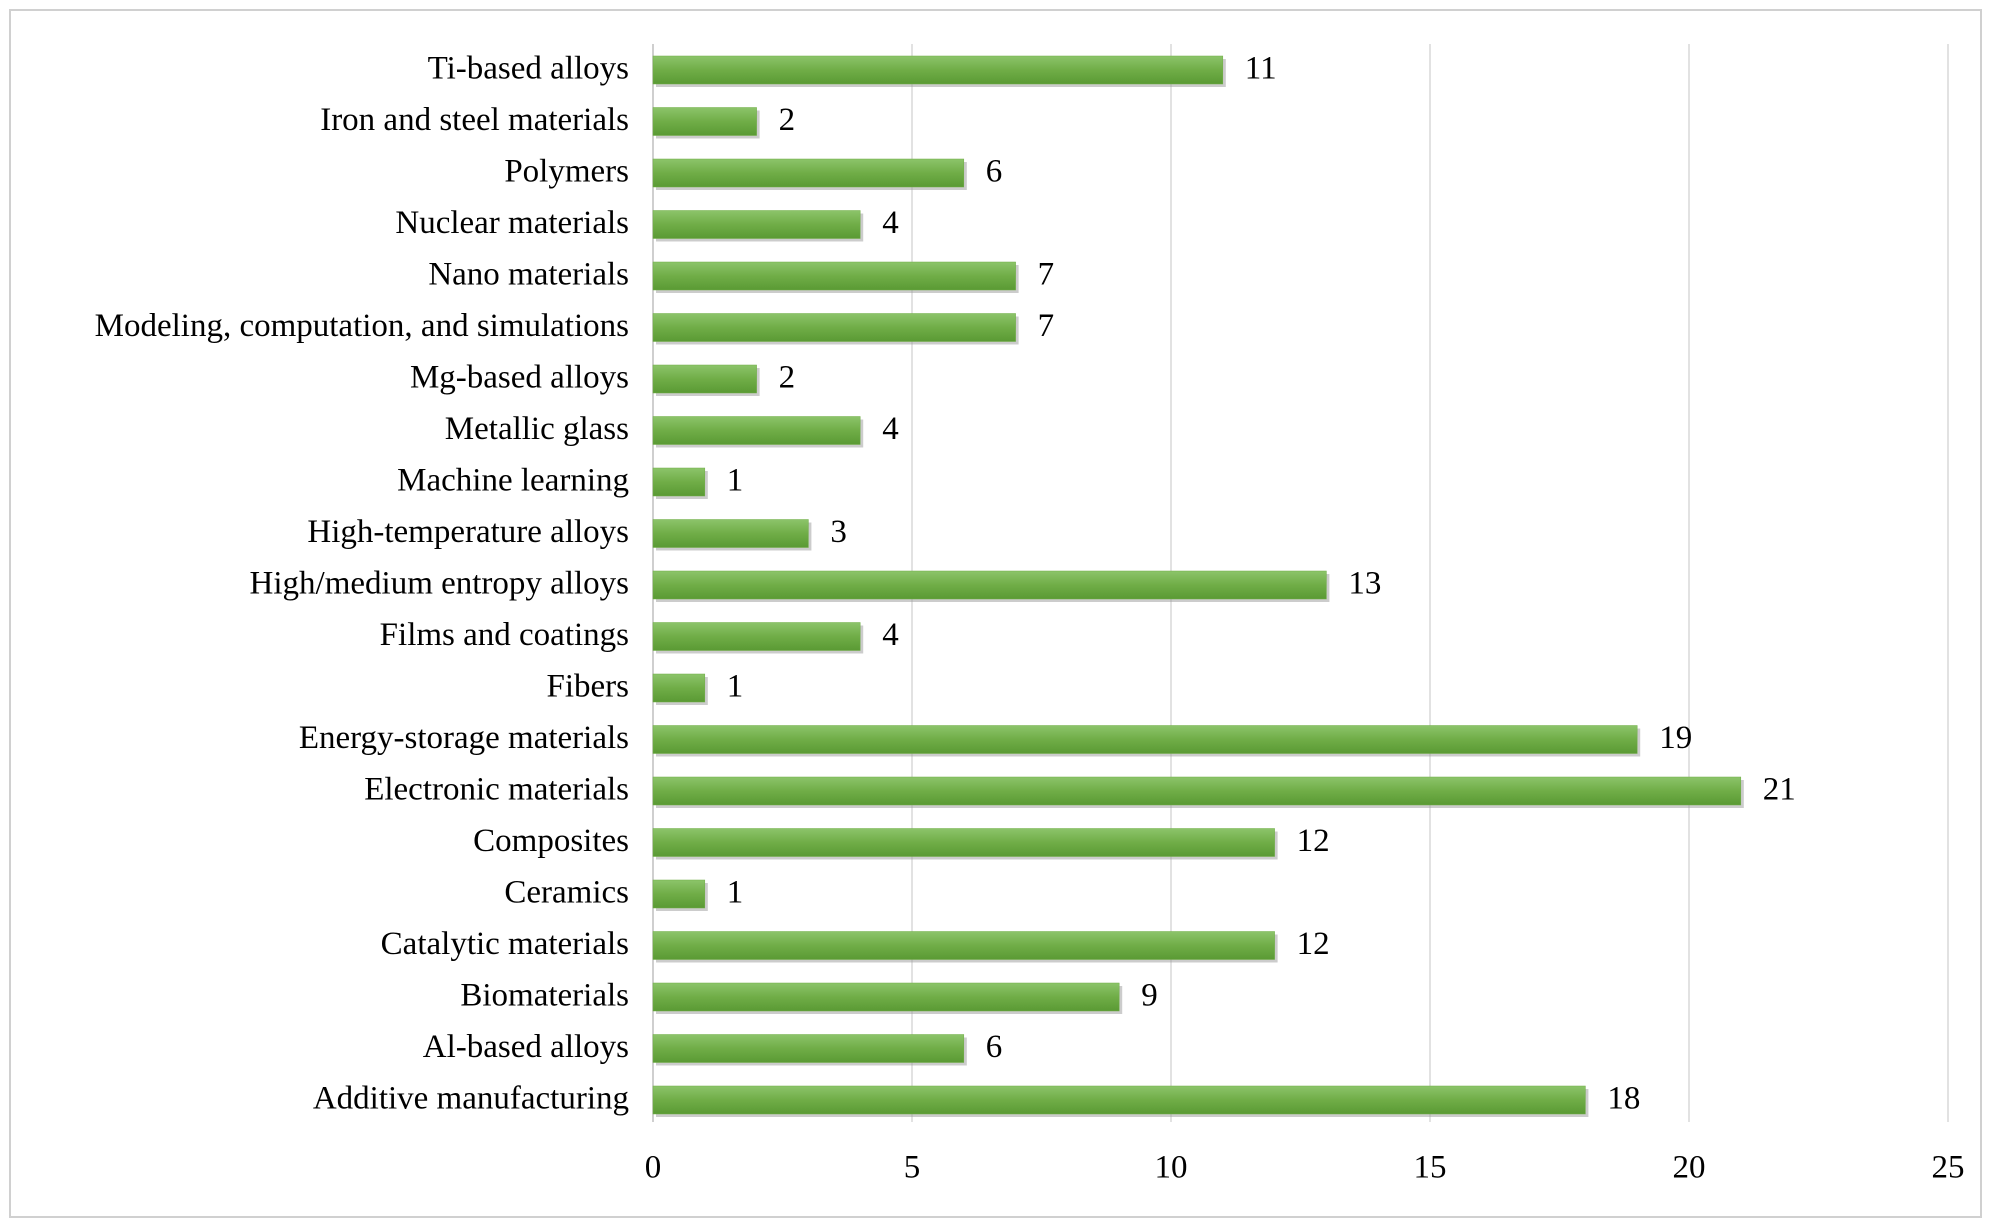 This screenshot has height=1232, width=1991. What do you see at coordinates (474, 120) in the screenshot?
I see `y-tick-label: Iron and steel materials` at bounding box center [474, 120].